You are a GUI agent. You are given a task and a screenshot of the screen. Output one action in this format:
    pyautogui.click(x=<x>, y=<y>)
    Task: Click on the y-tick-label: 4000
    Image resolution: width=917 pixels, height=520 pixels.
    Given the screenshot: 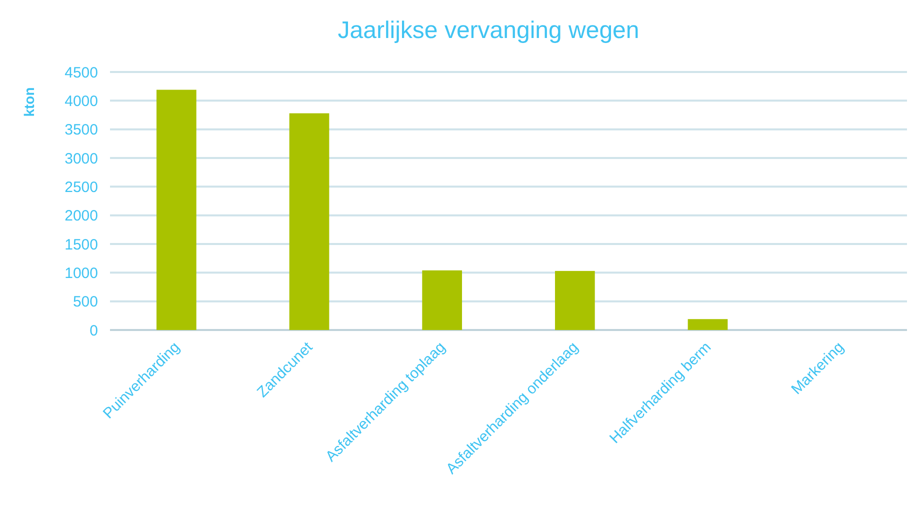 What is the action you would take?
    pyautogui.click(x=81, y=101)
    